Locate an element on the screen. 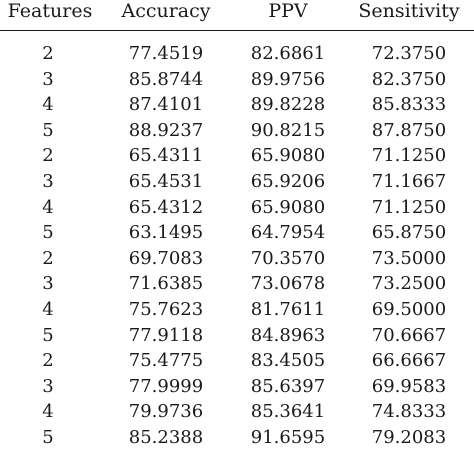 The image size is (474, 474). table-row: 2 77.4519 82.6861 72.3750 is located at coordinates (237, 49).